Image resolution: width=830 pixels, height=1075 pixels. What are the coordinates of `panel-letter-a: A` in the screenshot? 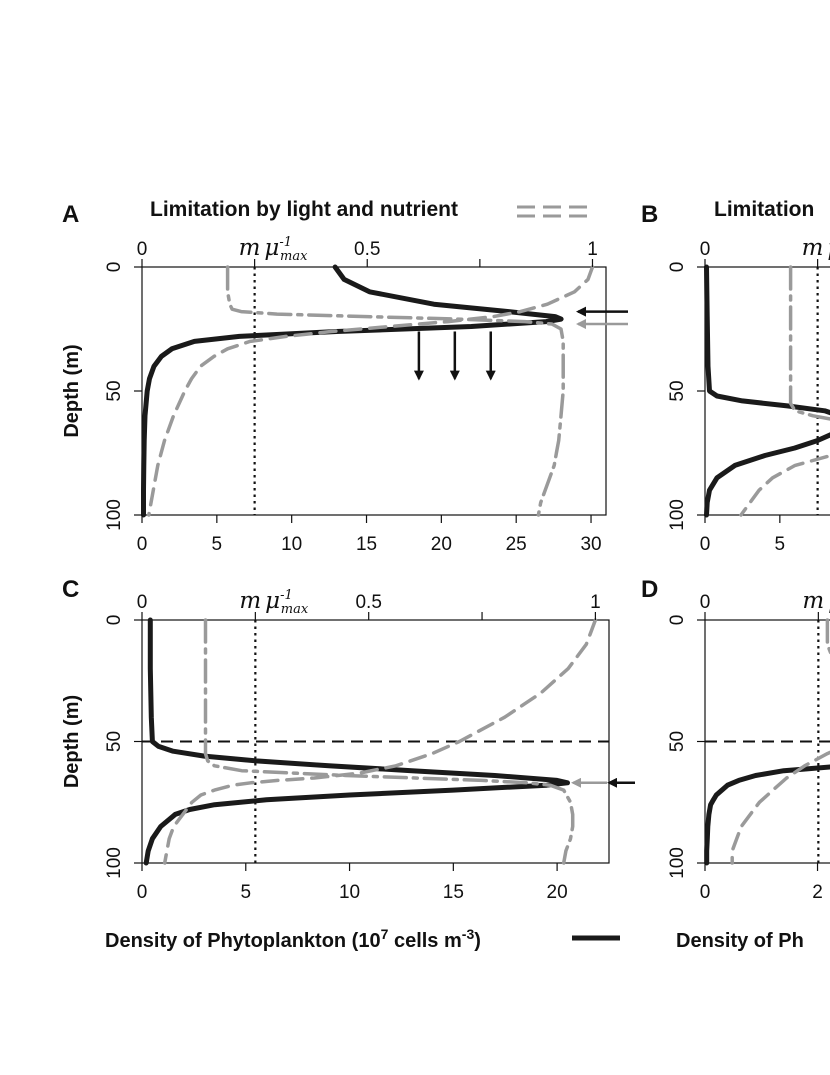 It's located at (70, 214).